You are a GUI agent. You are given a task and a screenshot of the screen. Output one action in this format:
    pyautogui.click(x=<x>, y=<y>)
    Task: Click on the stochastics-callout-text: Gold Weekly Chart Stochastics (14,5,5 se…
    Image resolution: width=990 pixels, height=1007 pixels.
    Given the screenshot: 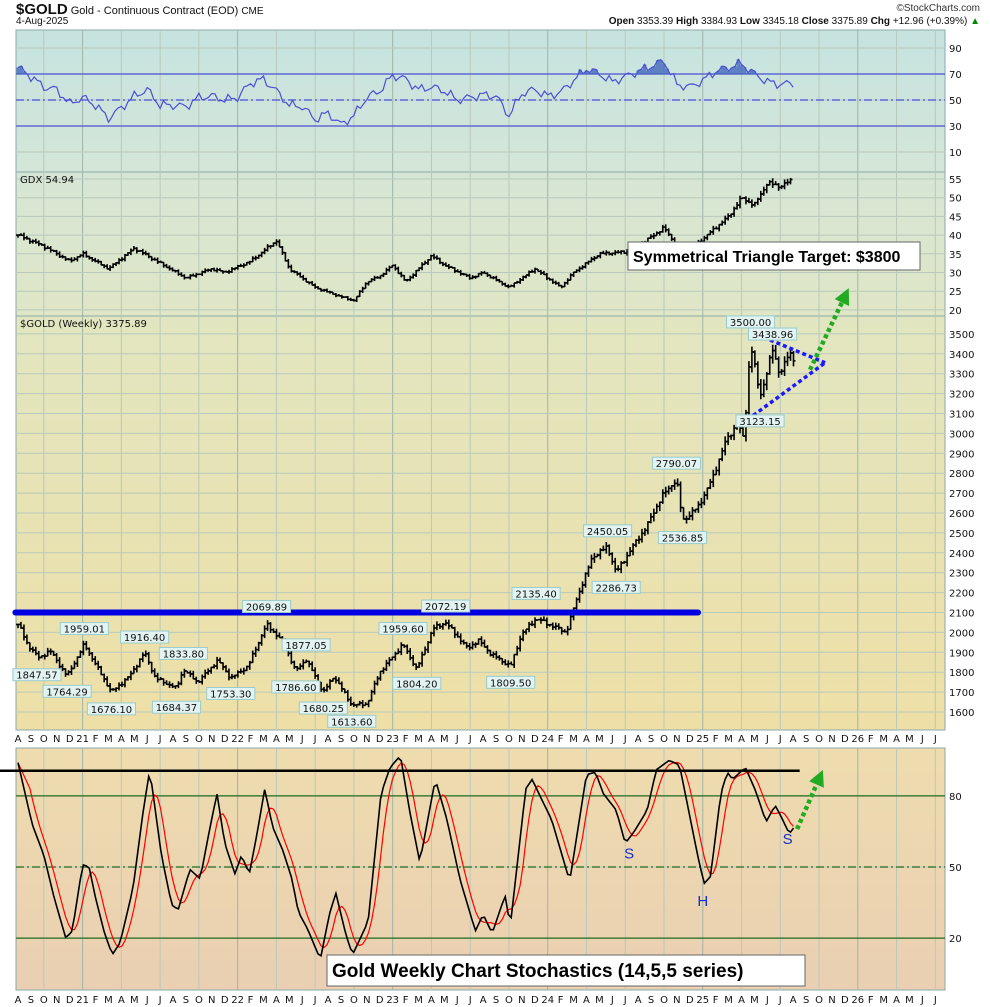 What is the action you would take?
    pyautogui.click(x=538, y=971)
    